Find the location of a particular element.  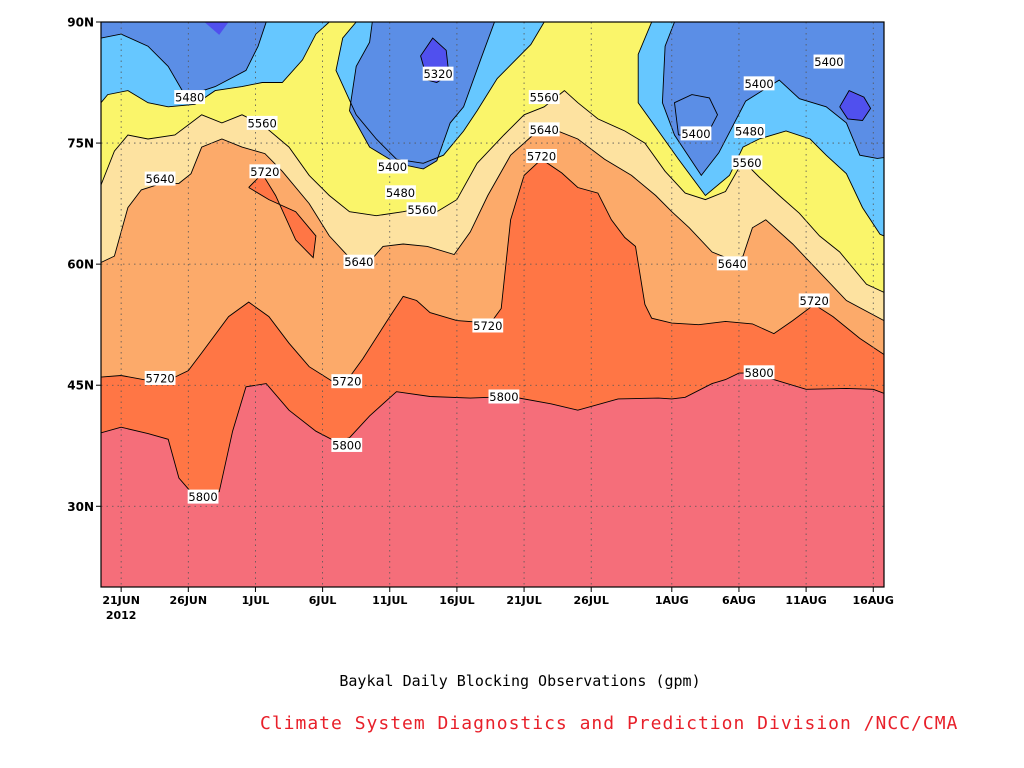

contour-5320_b is located at coordinates (855, 105).